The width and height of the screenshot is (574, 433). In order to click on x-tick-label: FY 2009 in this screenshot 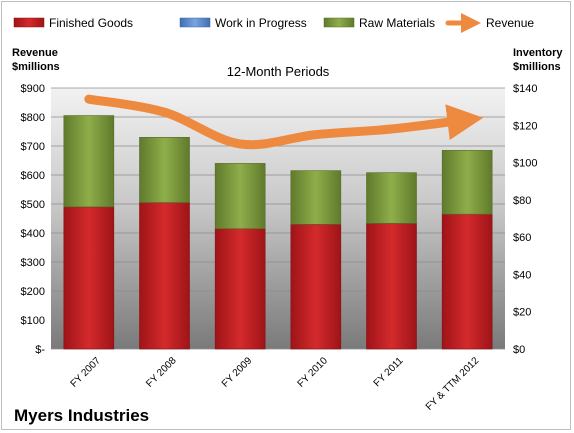, I will do `click(237, 372)`.